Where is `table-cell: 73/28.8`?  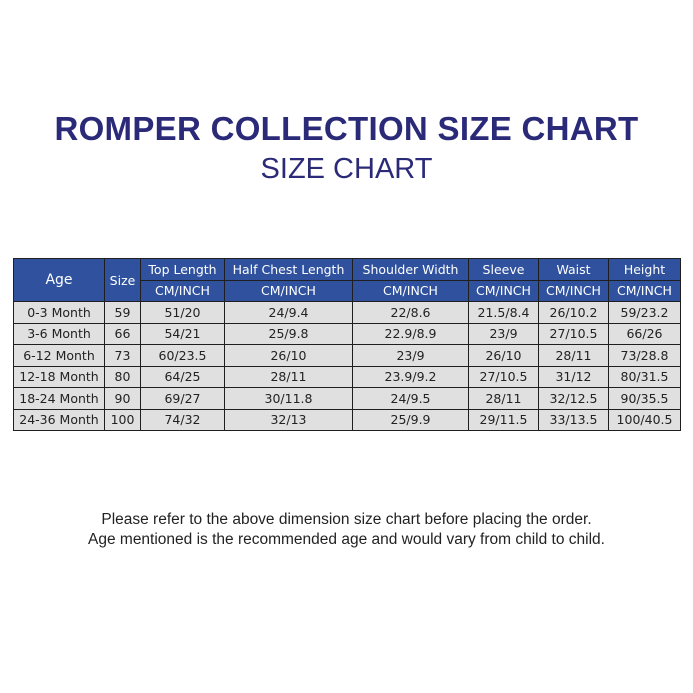
table-cell: 73/28.8 is located at coordinates (644, 355).